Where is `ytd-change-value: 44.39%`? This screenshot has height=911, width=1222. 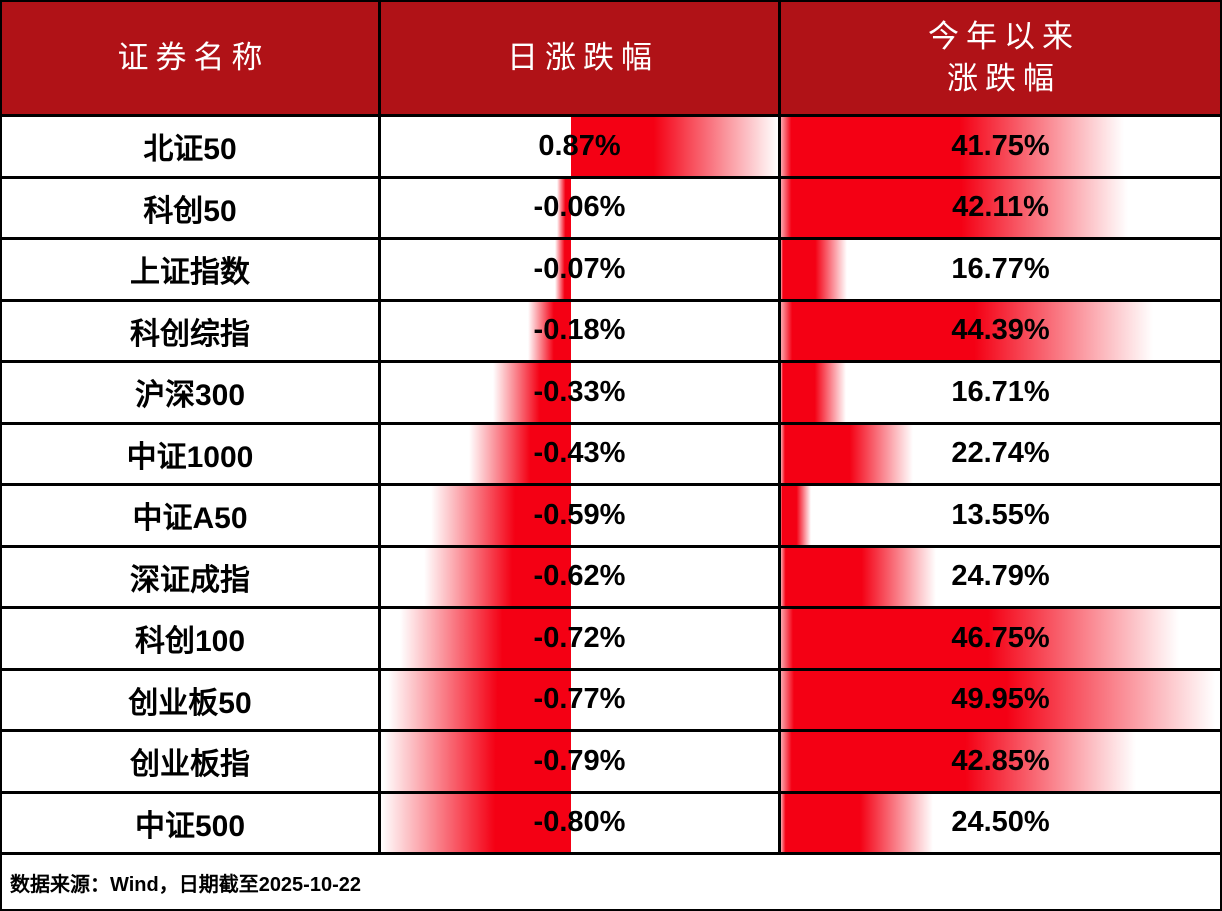 ytd-change-value: 44.39% is located at coordinates (1000, 330).